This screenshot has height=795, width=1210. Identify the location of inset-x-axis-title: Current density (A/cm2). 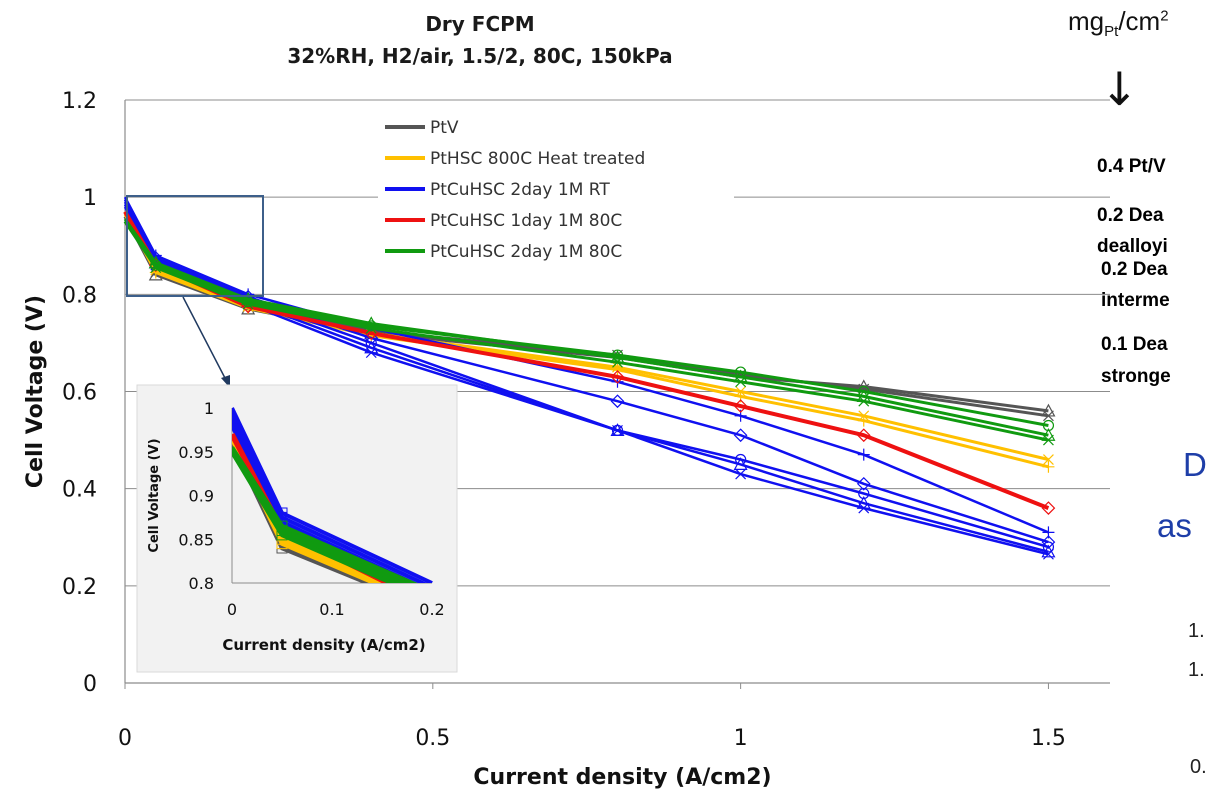
(323, 645).